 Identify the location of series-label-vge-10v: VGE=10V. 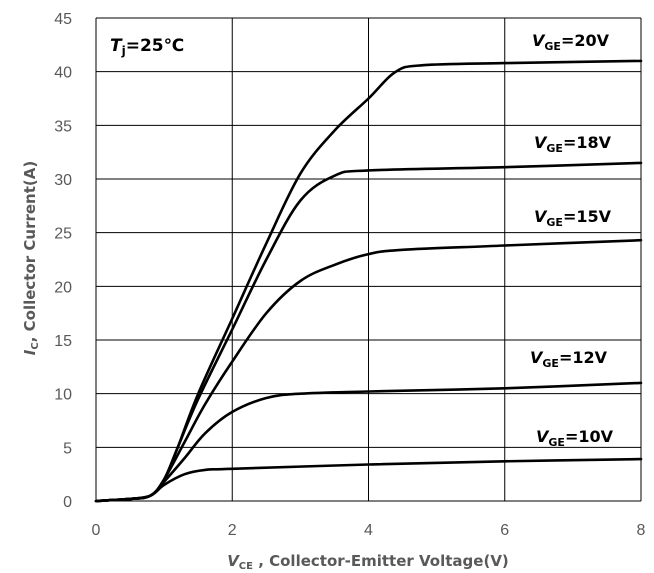
(575, 438).